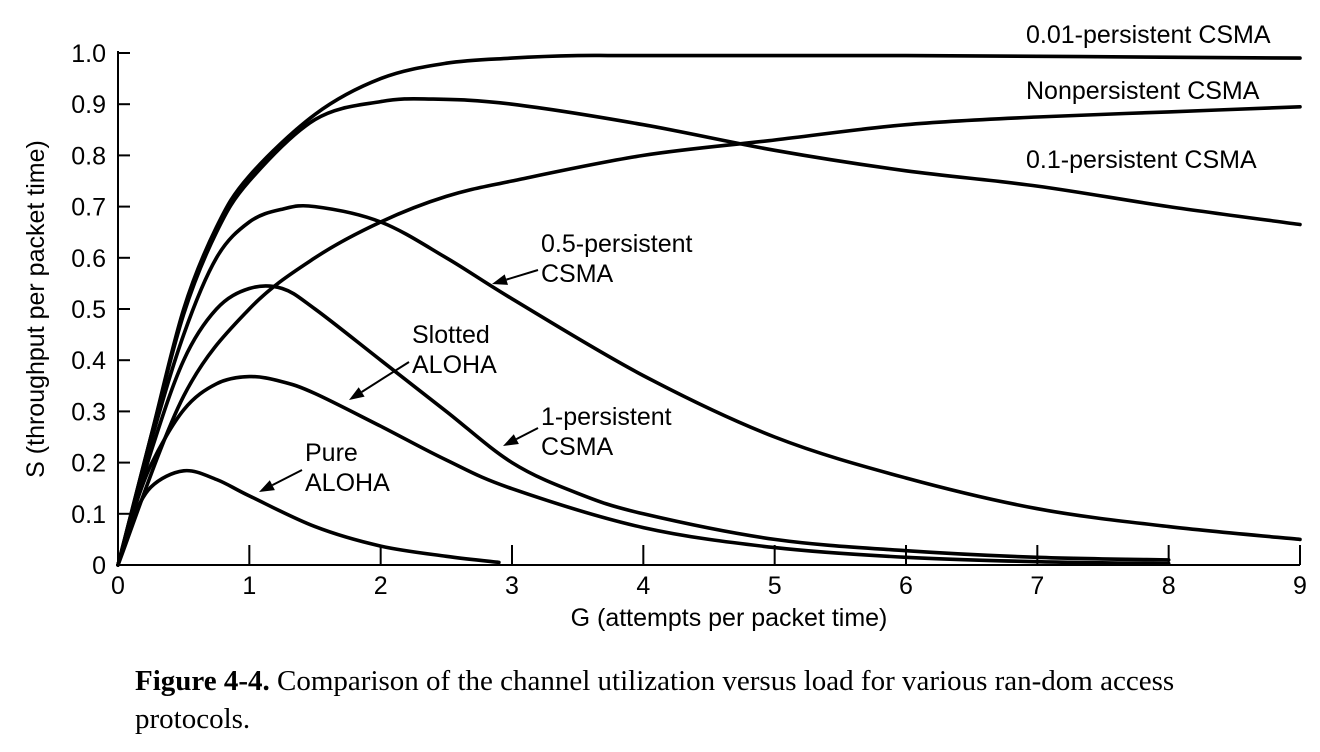 The width and height of the screenshot is (1320, 752). I want to click on x-tick-label: 6, so click(906, 586).